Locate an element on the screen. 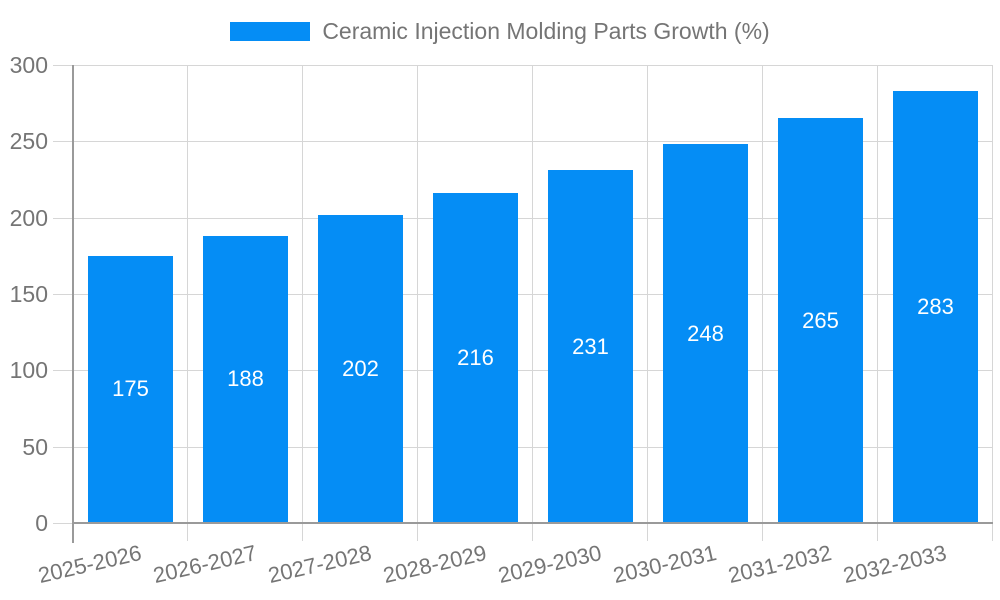 Image resolution: width=1000 pixels, height=600 pixels. bar-value-label: 248 is located at coordinates (705, 333).